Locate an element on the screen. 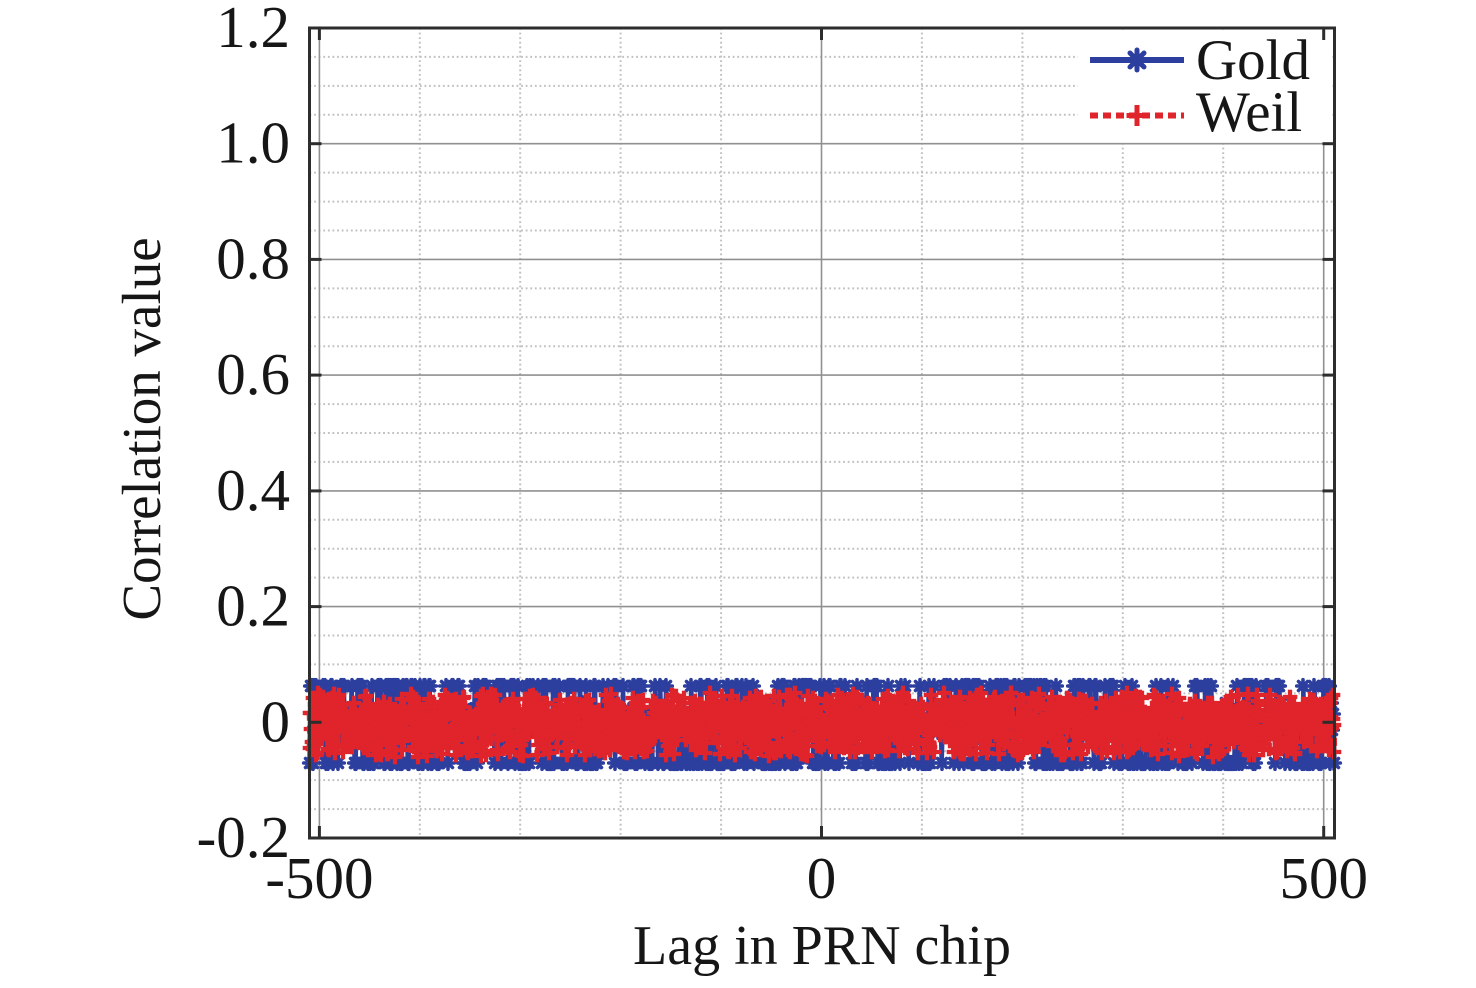  svg-text: 1.0 is located at coordinates (253, 143).